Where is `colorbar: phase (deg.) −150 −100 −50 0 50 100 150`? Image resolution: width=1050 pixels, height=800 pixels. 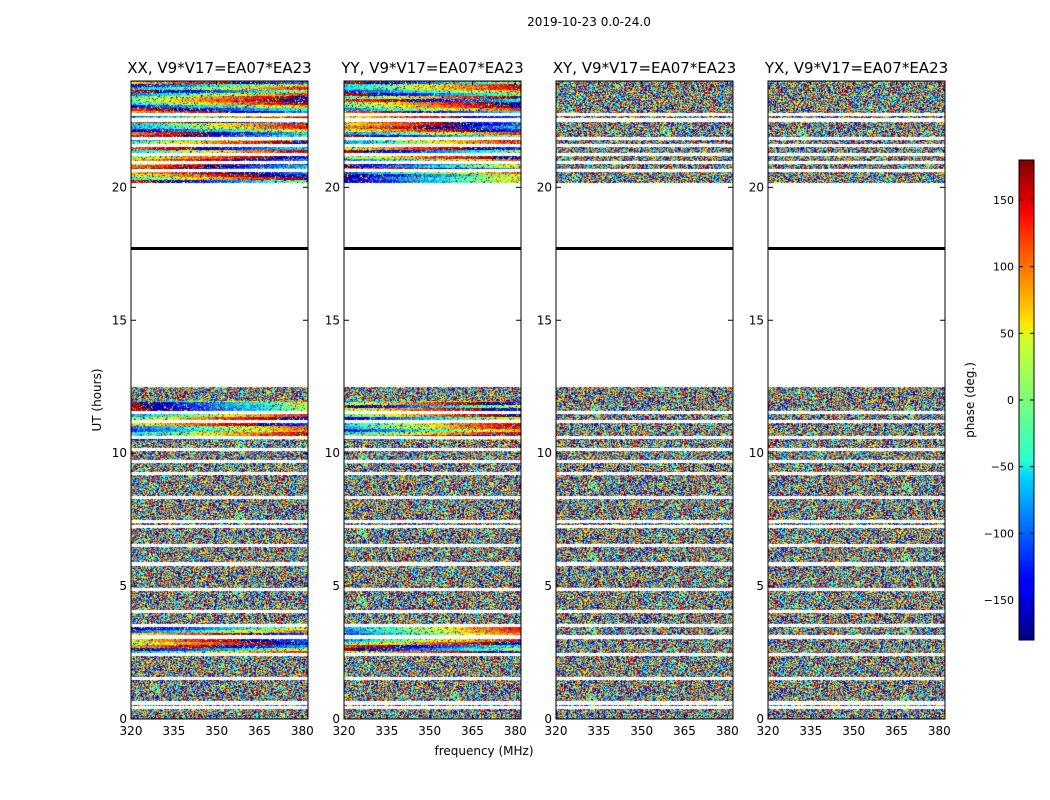 colorbar: phase (deg.) −150 −100 −50 0 50 100 150 is located at coordinates (999, 400).